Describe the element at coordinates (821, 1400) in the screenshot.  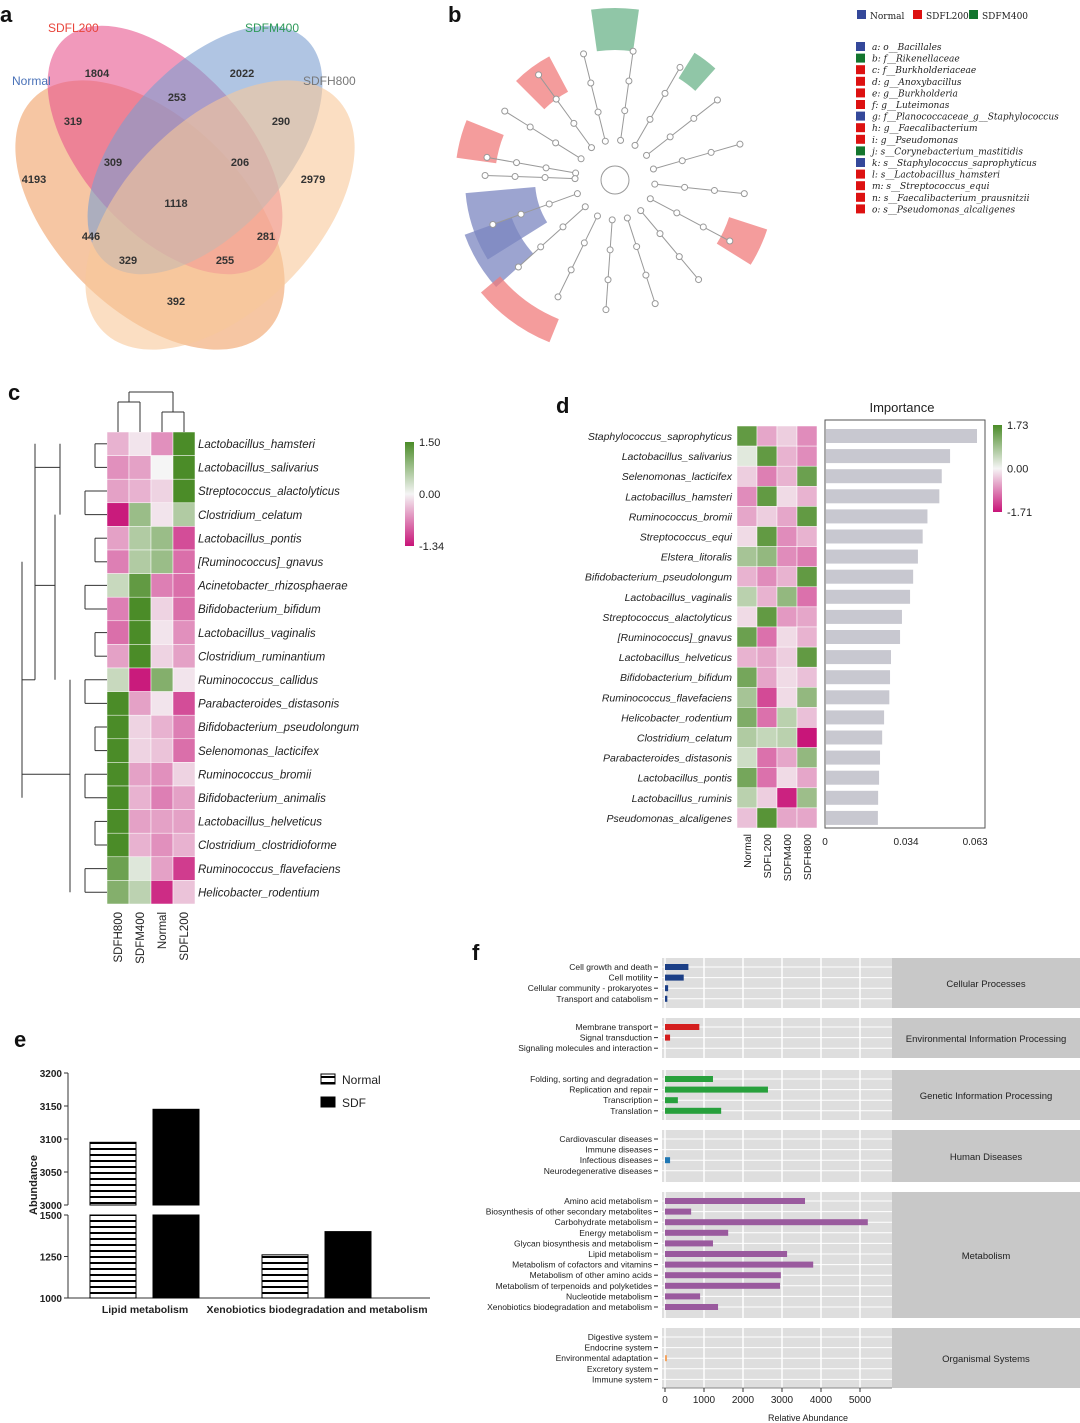
I see `f-x-tick-label: 4000` at that location.